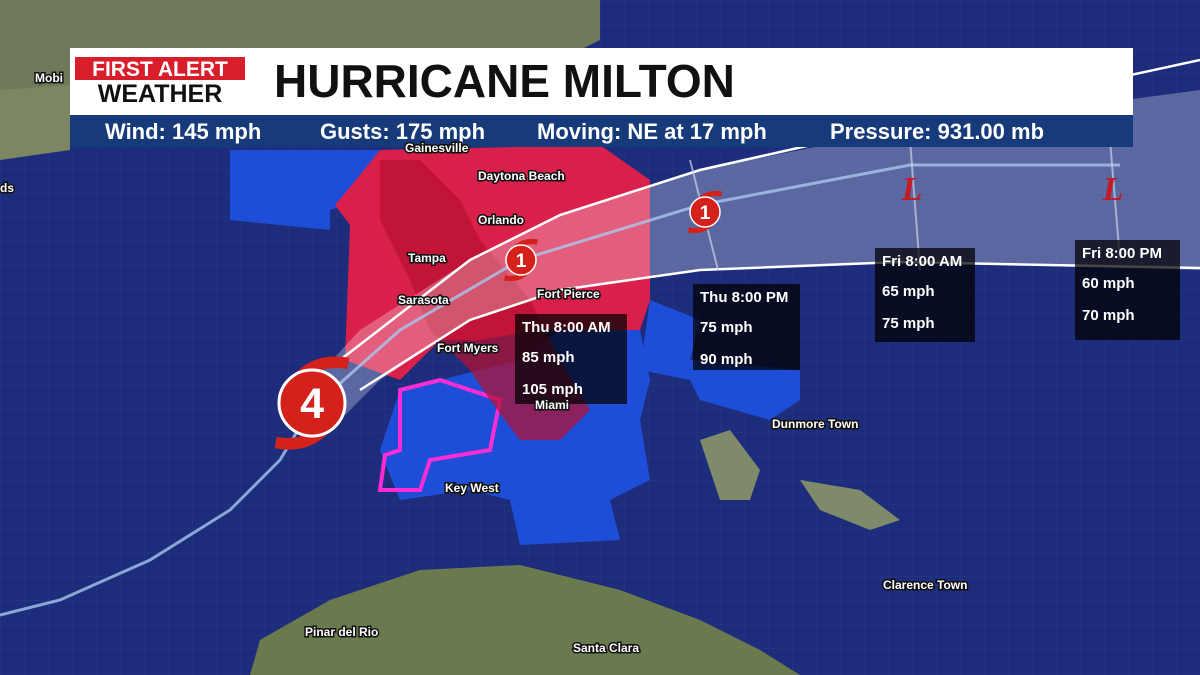  Describe the element at coordinates (341, 632) in the screenshot. I see `place-label: Pinar del Rio` at that location.